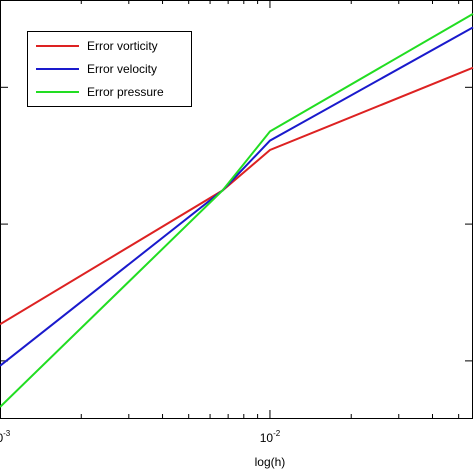  What do you see at coordinates (122, 46) in the screenshot?
I see `legend-label: Error vorticity` at bounding box center [122, 46].